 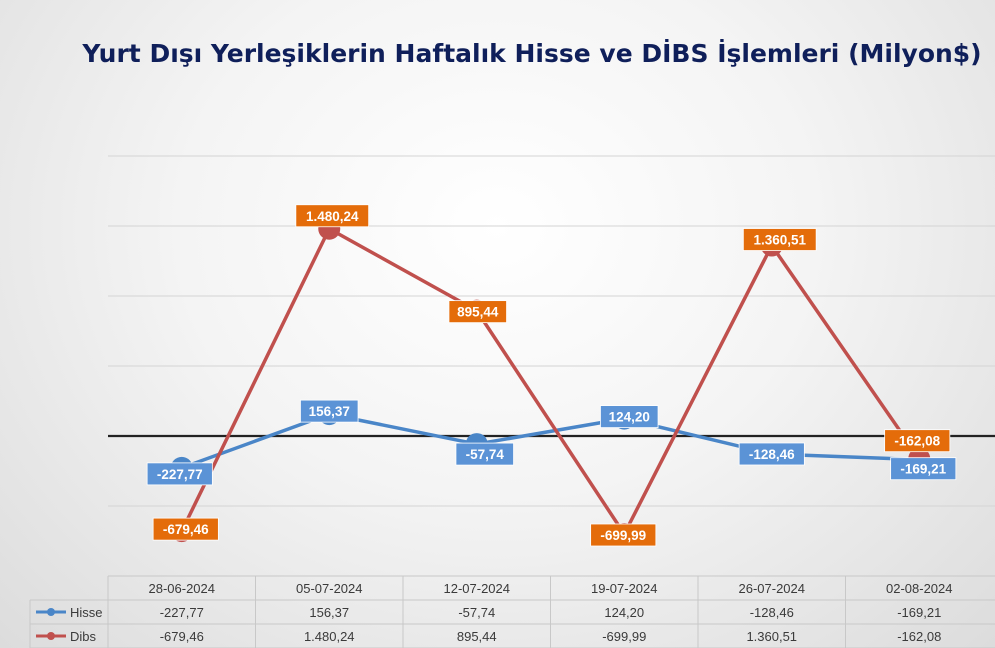 What do you see at coordinates (771, 636) in the screenshot?
I see `table-cell: 1.360,51` at bounding box center [771, 636].